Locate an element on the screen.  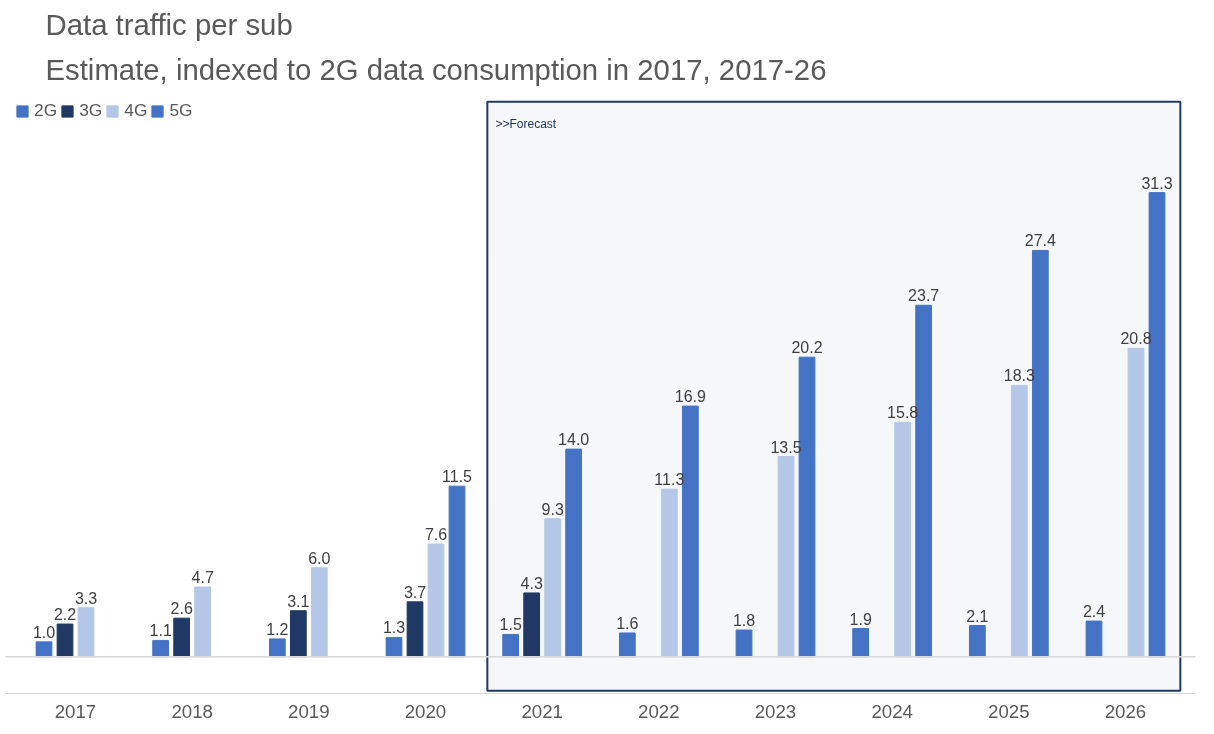
band-label: >>Forecast is located at coordinates (526, 124).